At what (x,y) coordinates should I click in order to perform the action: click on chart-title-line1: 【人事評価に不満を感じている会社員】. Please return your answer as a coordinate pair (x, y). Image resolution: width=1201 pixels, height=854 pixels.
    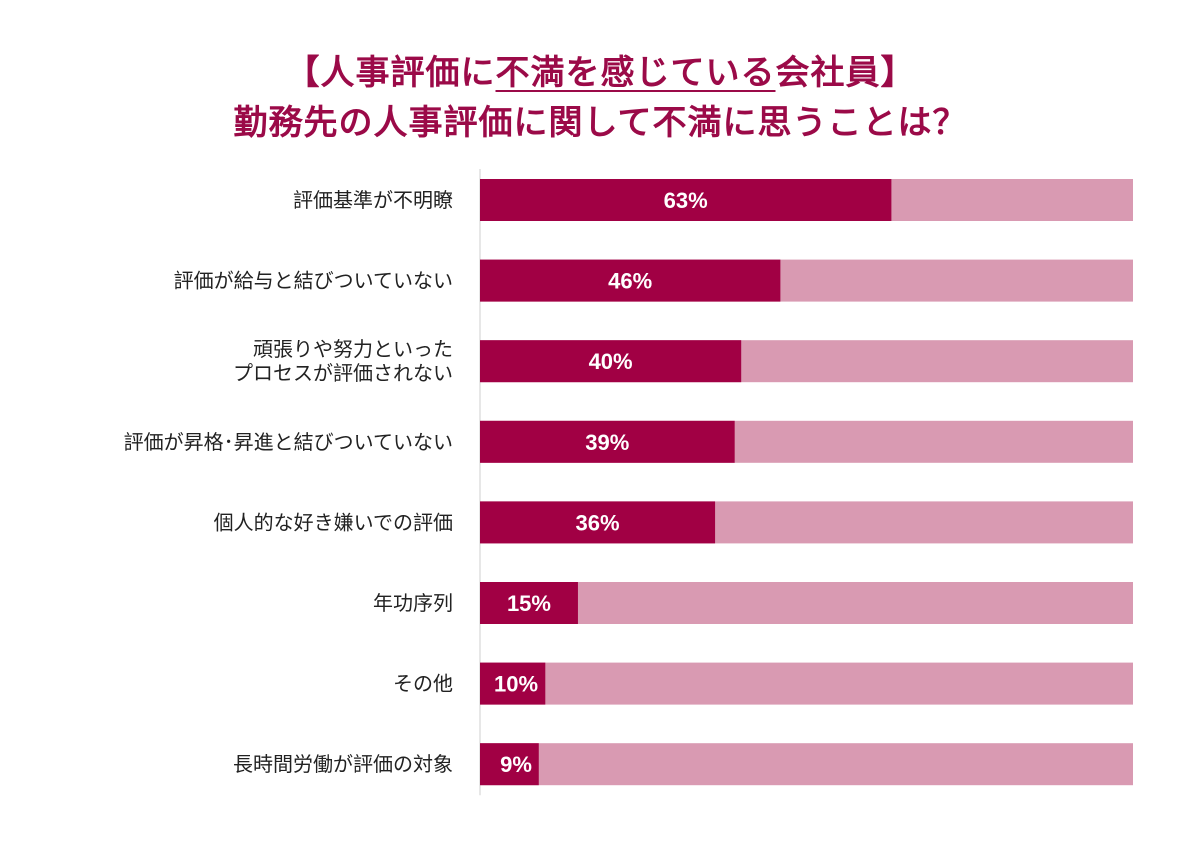
    Looking at the image, I should click on (600, 73).